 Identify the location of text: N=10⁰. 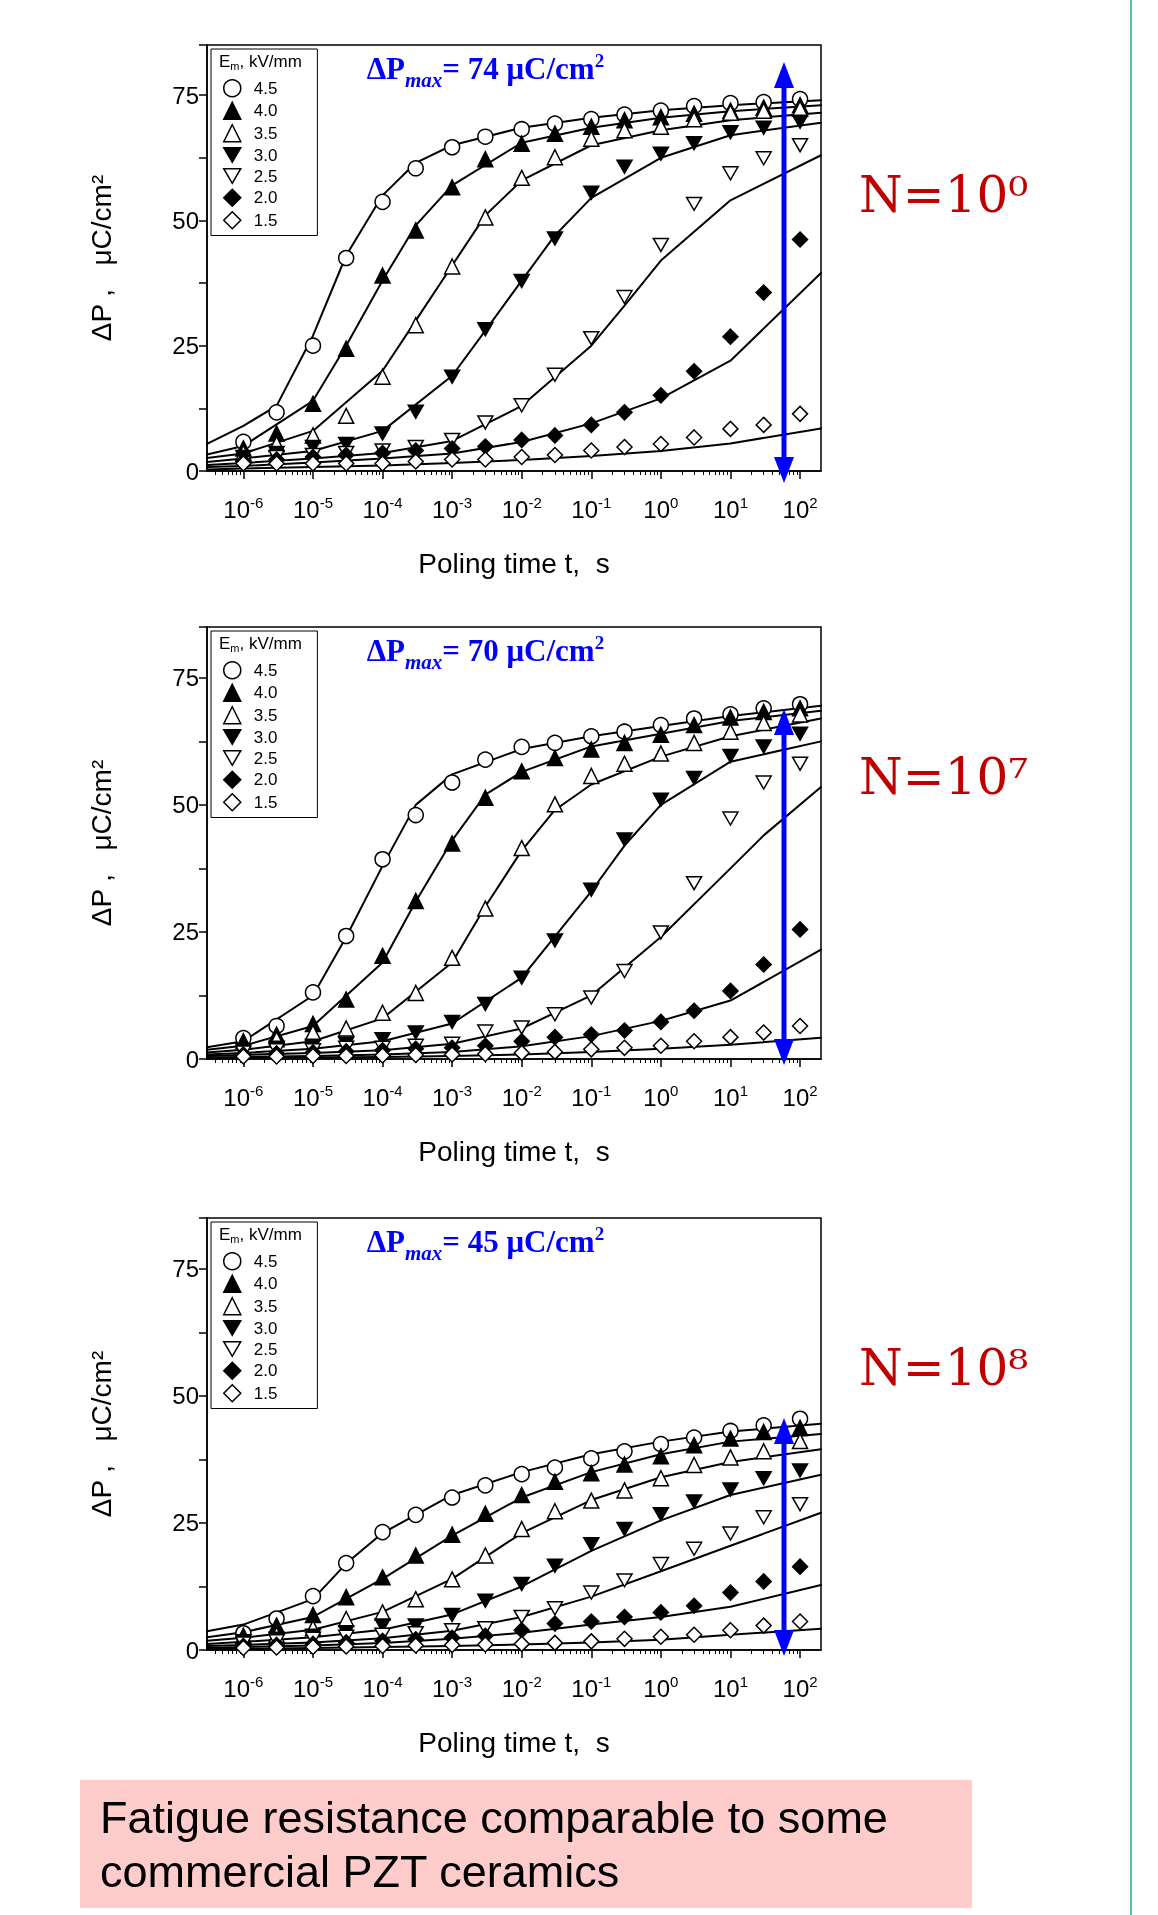
(944, 195).